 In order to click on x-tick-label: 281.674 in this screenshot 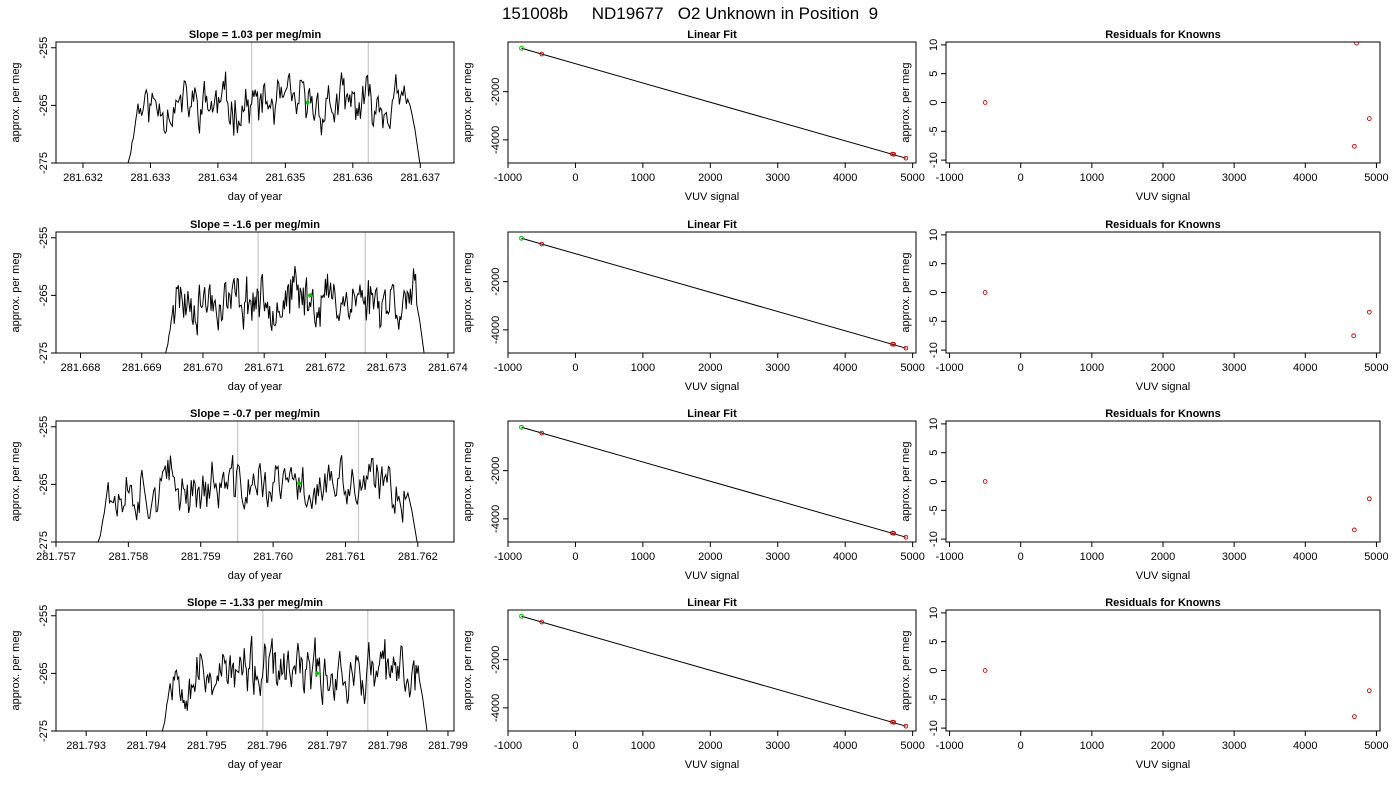, I will do `click(448, 368)`.